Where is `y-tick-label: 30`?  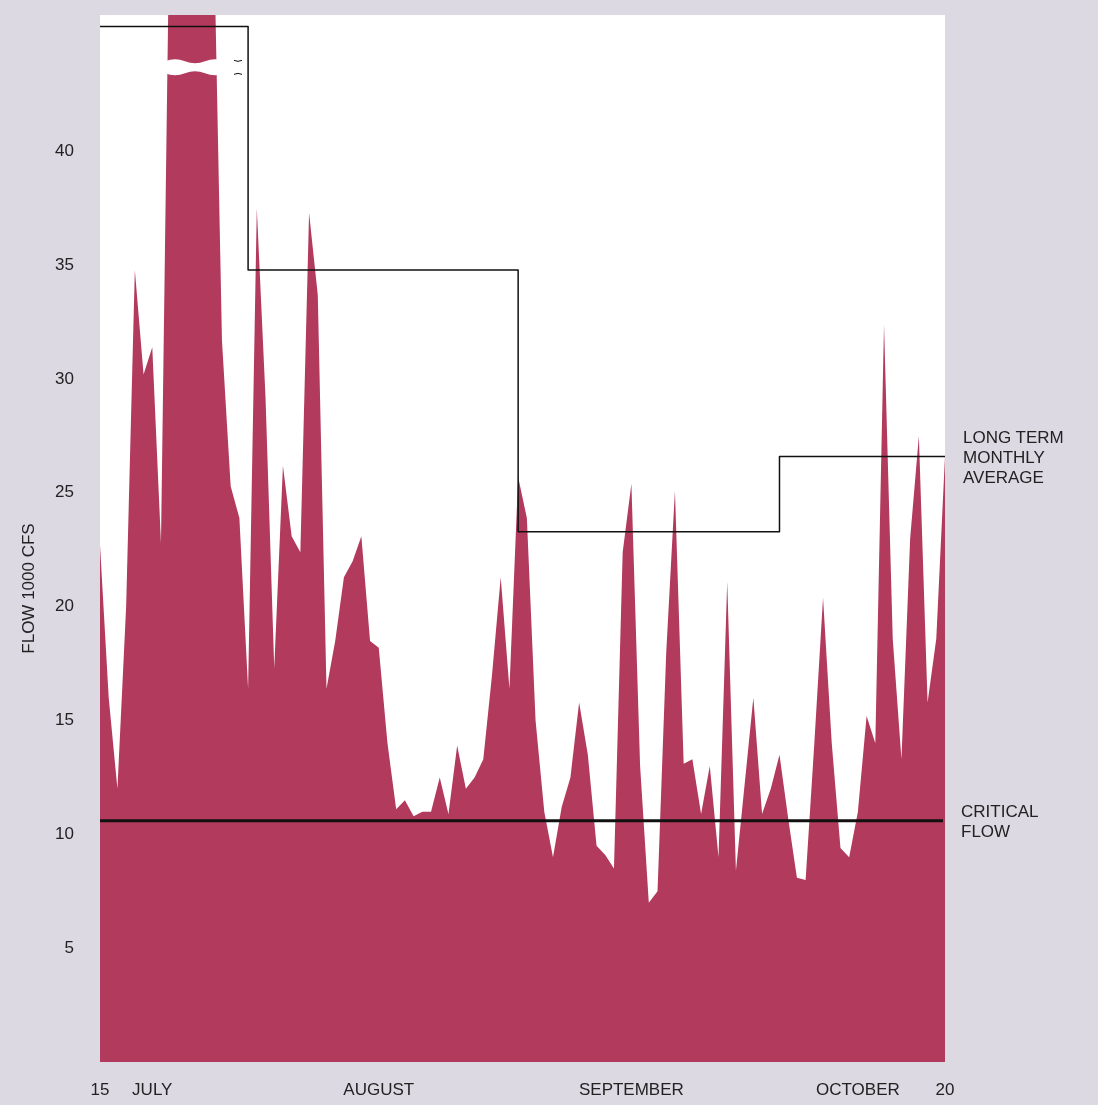
y-tick-label: 30 is located at coordinates (64, 378).